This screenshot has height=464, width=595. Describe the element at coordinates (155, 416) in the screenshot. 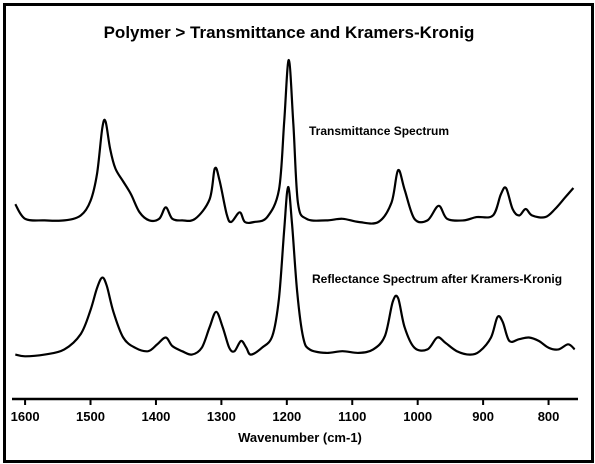

I see `x-tick-label: 1400` at that location.